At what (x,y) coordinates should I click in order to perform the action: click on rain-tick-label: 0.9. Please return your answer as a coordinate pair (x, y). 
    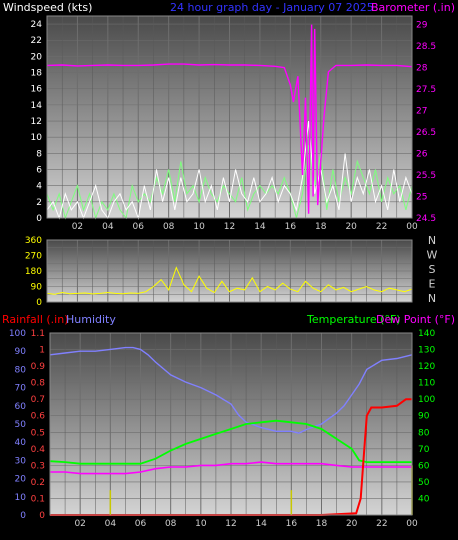
    Looking at the image, I should click on (38, 367).